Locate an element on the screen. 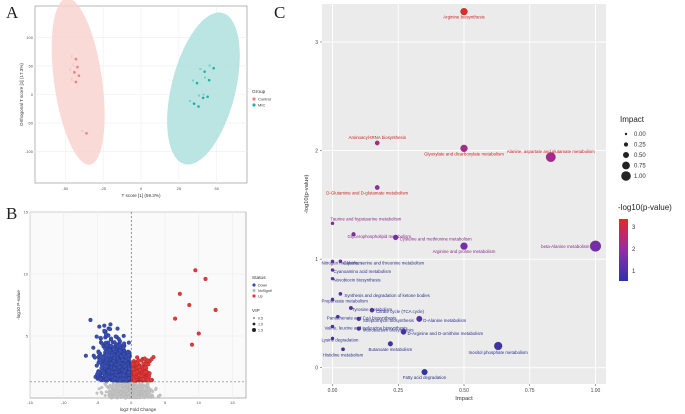  panel-b-x-tick-label: 15 is located at coordinates (232, 402).